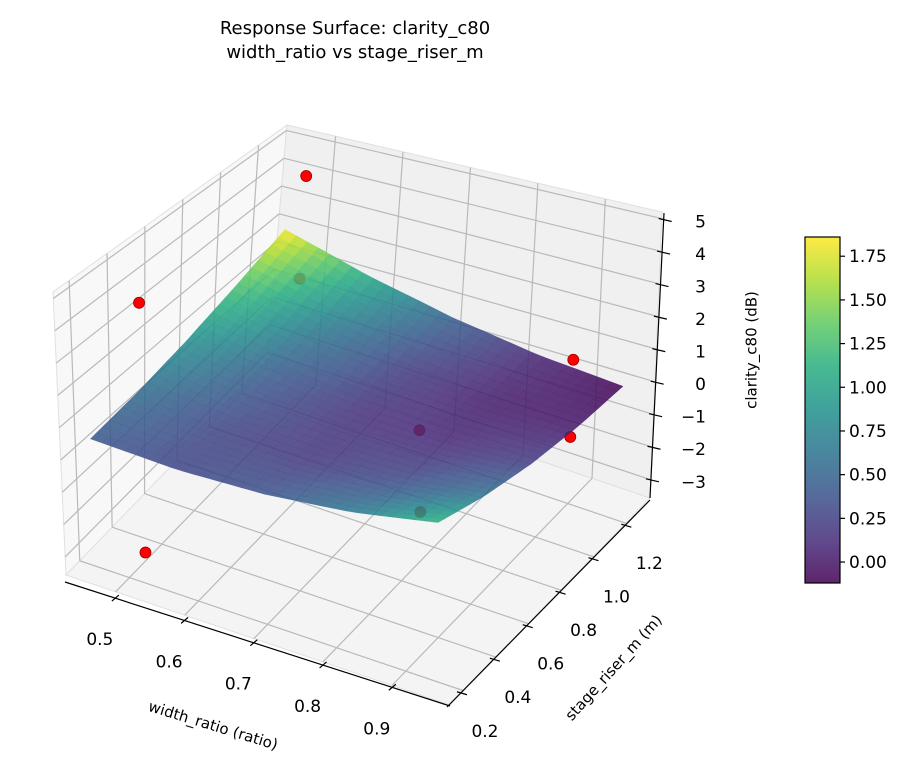 The height and width of the screenshot is (765, 916). What do you see at coordinates (484, 732) in the screenshot?
I see `y-tick-label: 0.2` at bounding box center [484, 732].